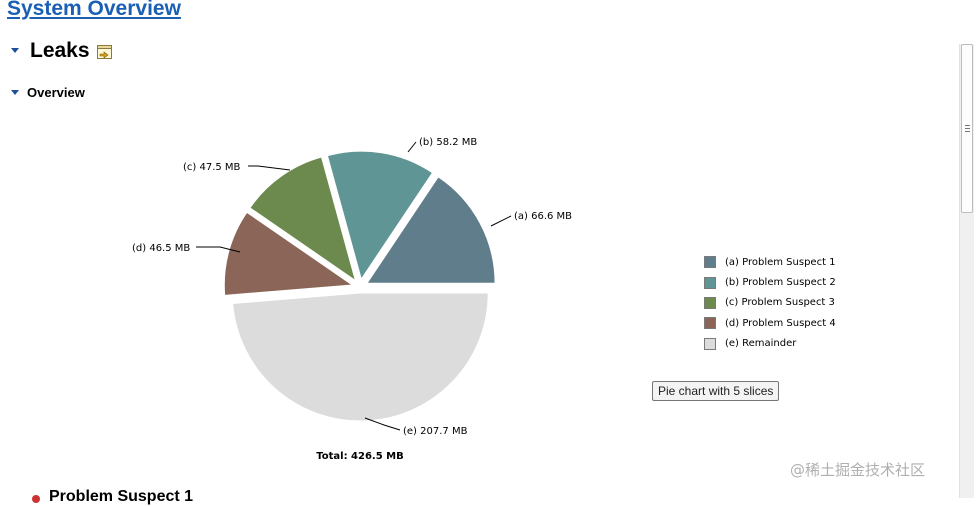  Describe the element at coordinates (780, 323) in the screenshot. I see `legend-label: (d) Problem Suspect 4` at that location.